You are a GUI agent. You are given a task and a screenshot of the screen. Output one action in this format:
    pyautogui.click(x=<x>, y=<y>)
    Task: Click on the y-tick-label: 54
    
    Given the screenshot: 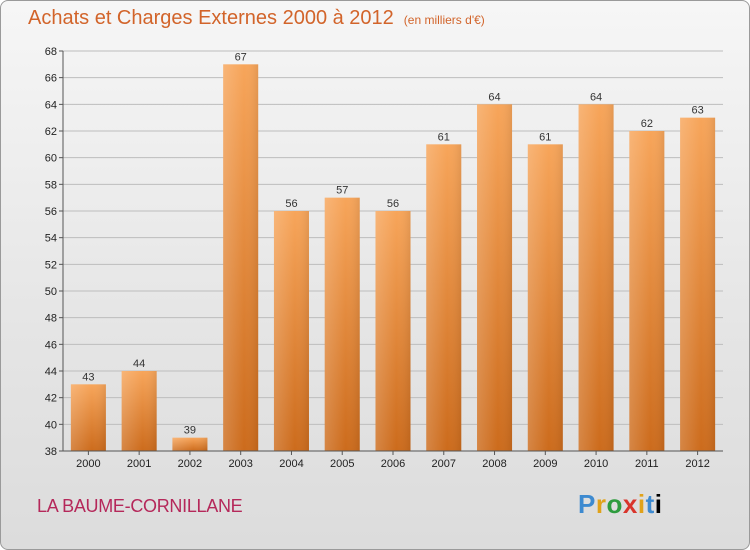 What is the action you would take?
    pyautogui.click(x=51, y=239)
    